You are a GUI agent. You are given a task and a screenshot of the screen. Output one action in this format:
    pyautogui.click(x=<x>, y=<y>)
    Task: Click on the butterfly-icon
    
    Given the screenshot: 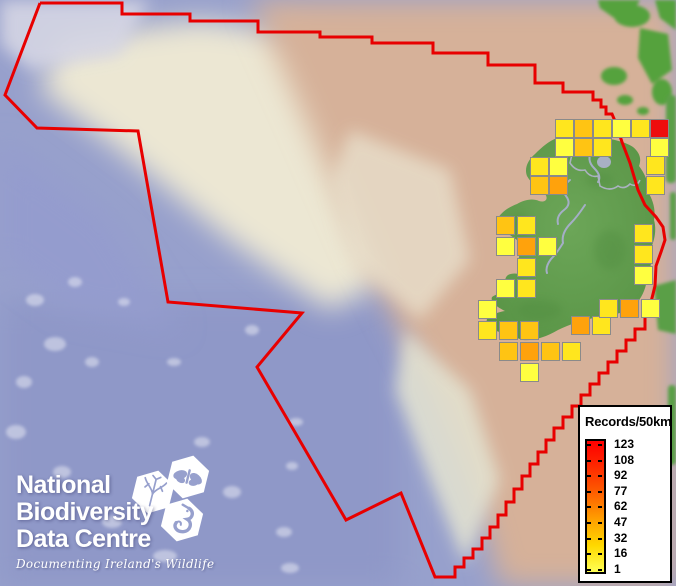 What is the action you would take?
    pyautogui.click(x=188, y=477)
    